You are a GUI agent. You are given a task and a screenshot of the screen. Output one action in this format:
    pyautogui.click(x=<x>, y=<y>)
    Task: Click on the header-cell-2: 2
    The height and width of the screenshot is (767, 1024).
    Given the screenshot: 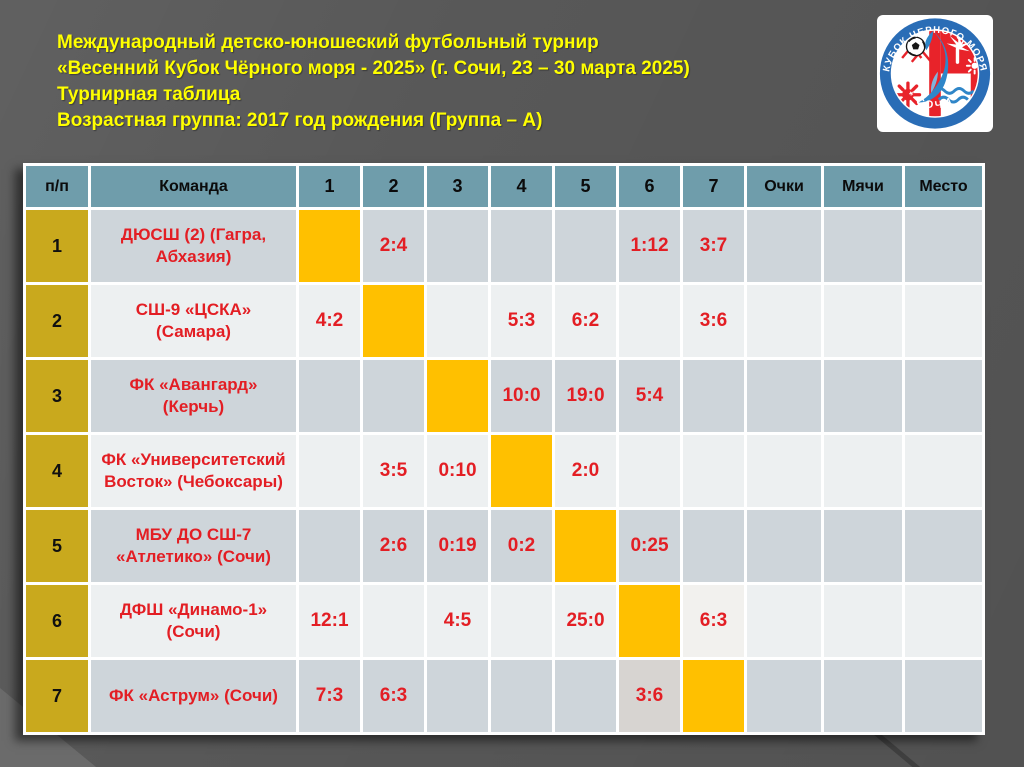 What is the action you would take?
    pyautogui.click(x=393, y=186)
    